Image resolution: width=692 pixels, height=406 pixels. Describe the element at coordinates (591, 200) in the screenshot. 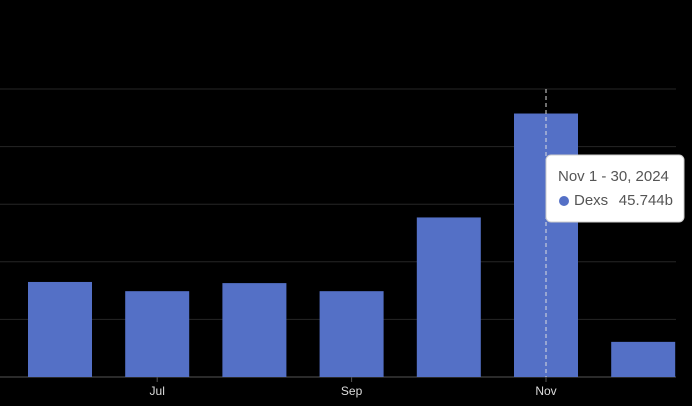

I see `tooltip-series-name: Dexs` at that location.